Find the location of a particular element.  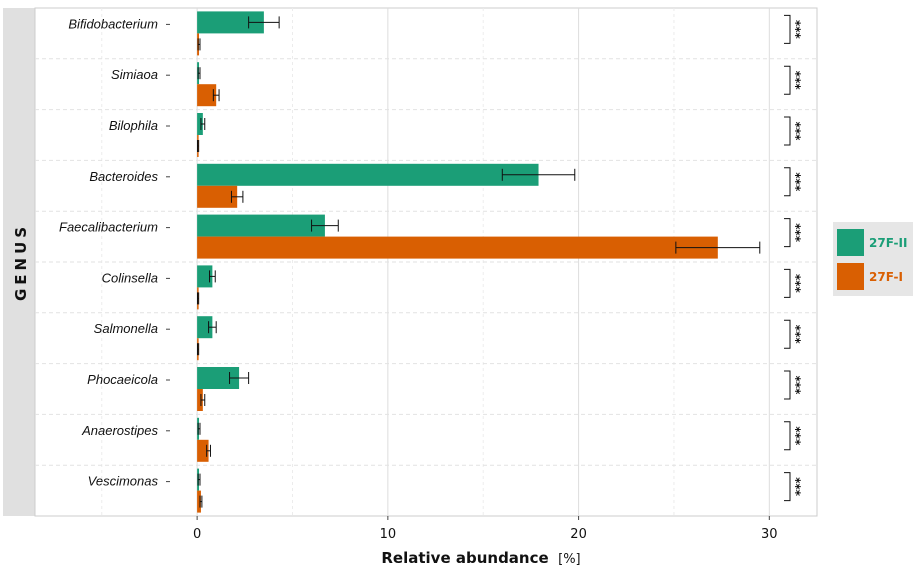

category-label: Faecalibacterium is located at coordinates (108, 227).